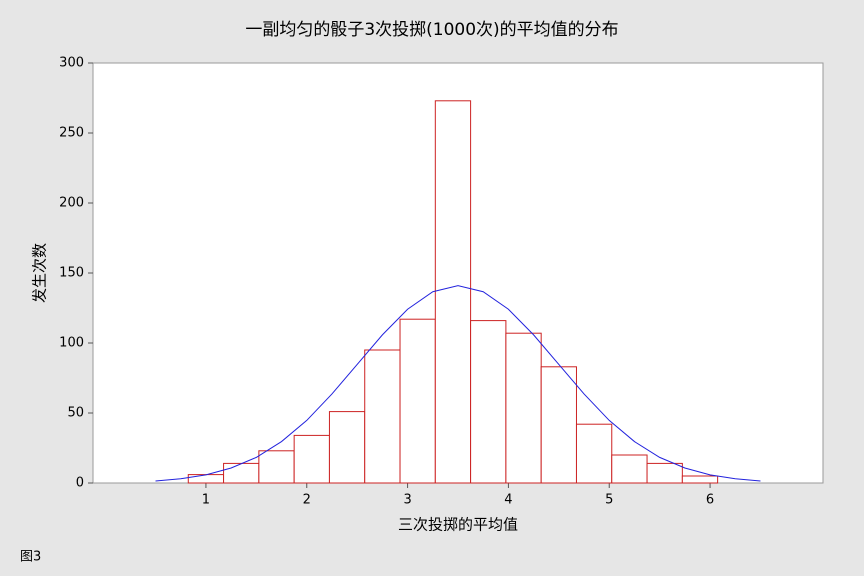 The height and width of the screenshot is (576, 864). Describe the element at coordinates (40, 273) in the screenshot. I see `y-axis-label: 发生次数` at that location.